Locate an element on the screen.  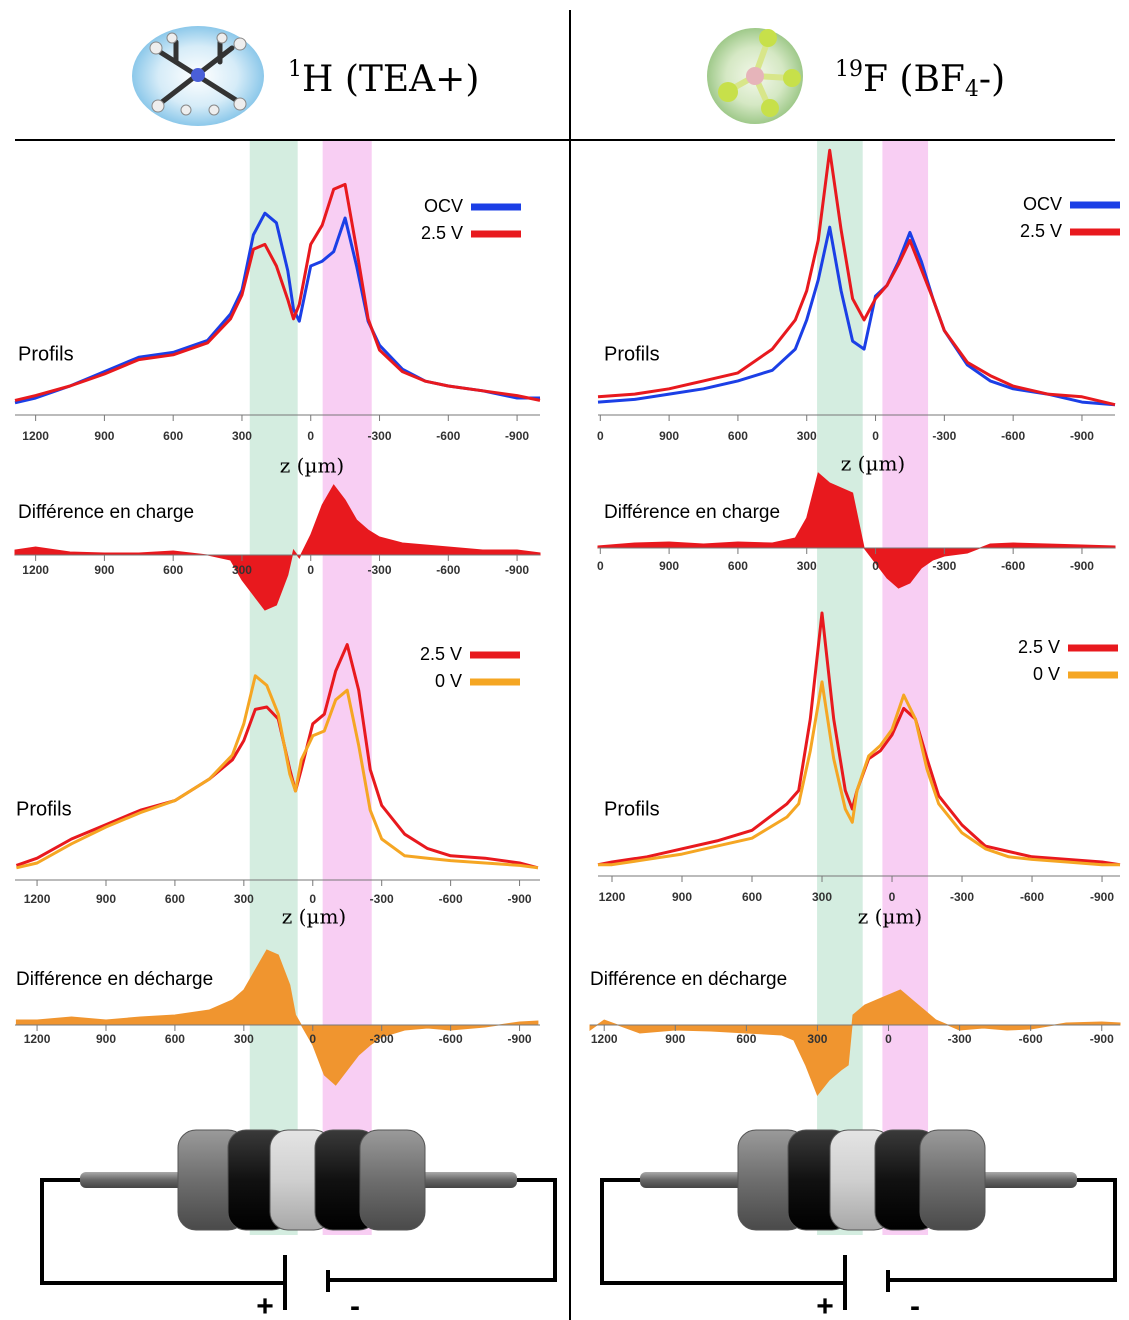
highlight-band is located at coordinates (905, 687).